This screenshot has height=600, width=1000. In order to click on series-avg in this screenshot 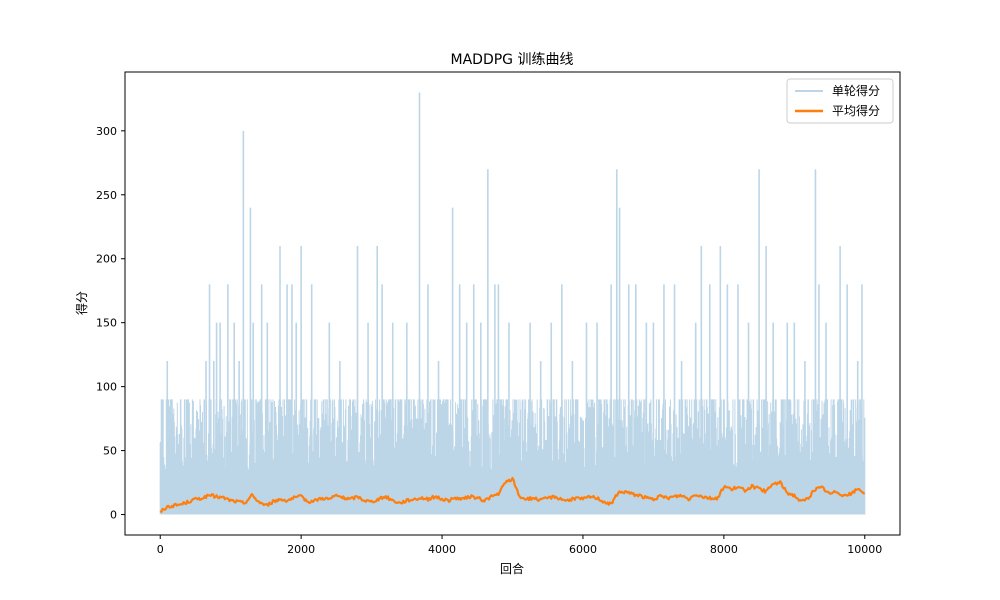, I will do `click(512, 494)`.